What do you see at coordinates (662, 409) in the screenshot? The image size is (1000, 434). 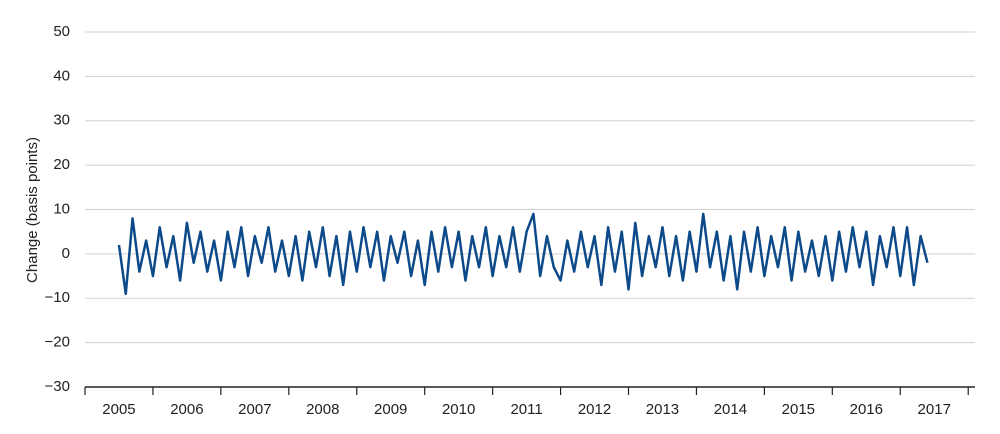 I see `x-tick-label: 2013` at bounding box center [662, 409].